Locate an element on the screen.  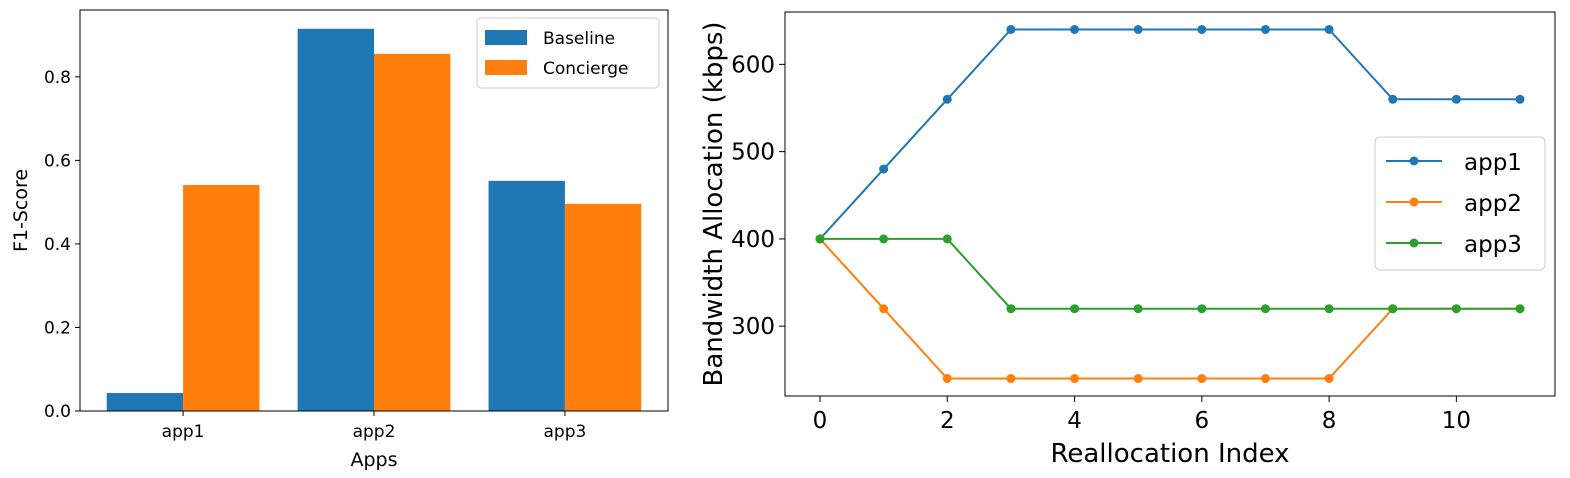
x-tick-label: 4 is located at coordinates (1074, 421).